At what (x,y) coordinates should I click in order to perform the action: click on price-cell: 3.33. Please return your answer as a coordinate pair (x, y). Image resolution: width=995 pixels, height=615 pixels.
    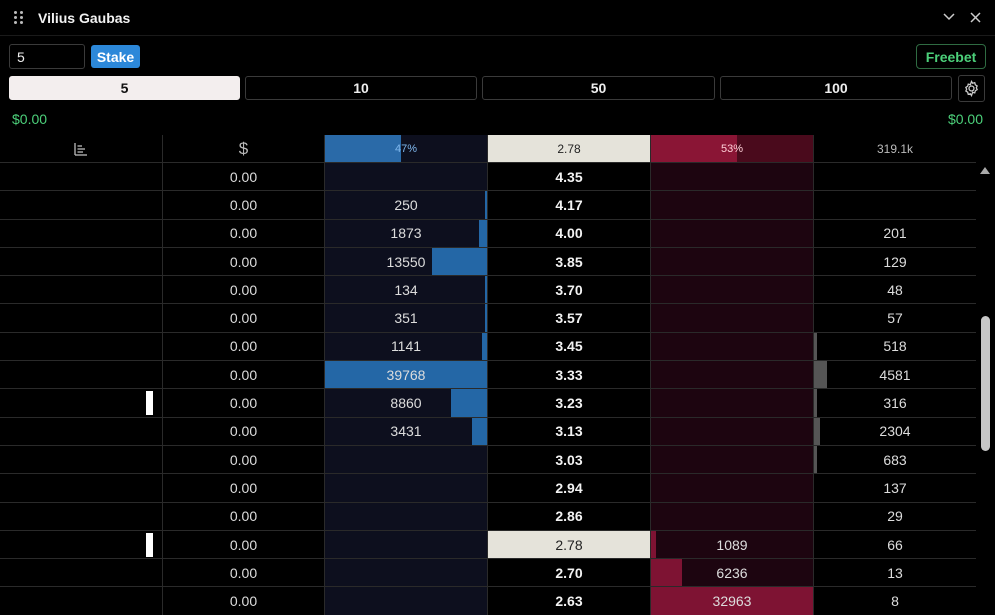
    Looking at the image, I should click on (569, 375).